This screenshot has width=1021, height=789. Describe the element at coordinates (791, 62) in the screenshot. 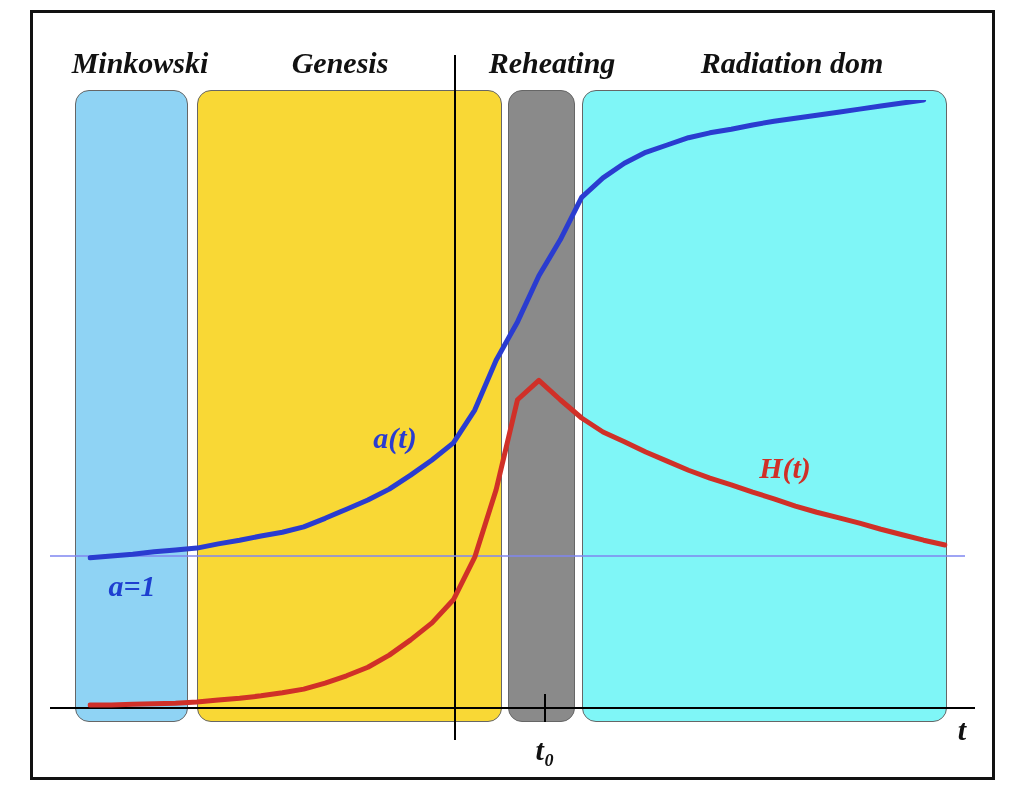

I see `text: Radiation dom` at that location.